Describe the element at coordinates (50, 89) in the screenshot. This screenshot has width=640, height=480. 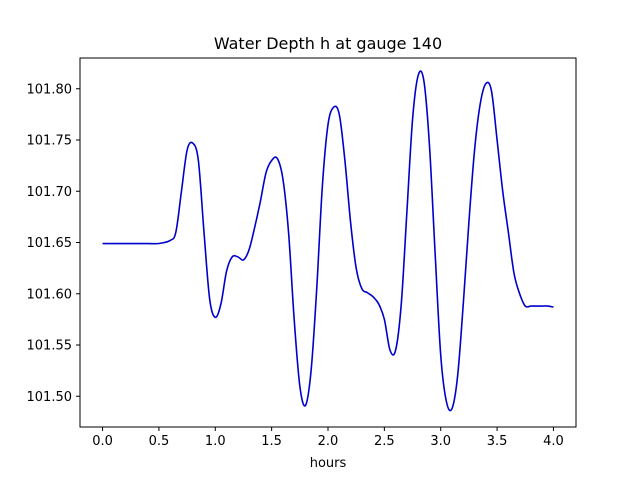
I see `y-tick-label: 101.80` at that location.